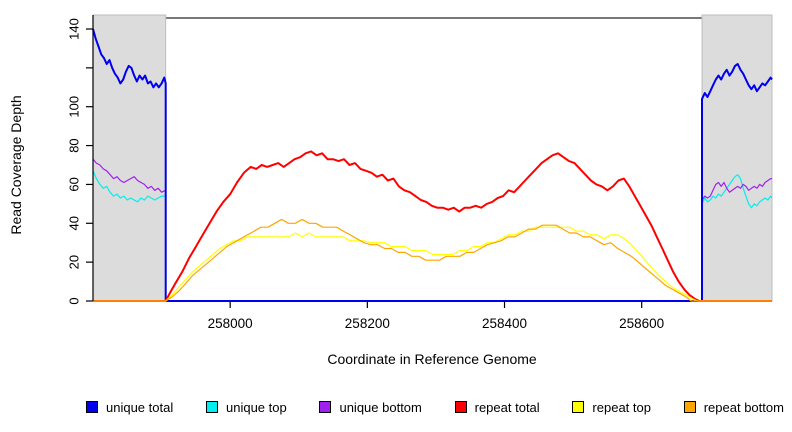  I want to click on x-tick-label: 258400, so click(504, 323).